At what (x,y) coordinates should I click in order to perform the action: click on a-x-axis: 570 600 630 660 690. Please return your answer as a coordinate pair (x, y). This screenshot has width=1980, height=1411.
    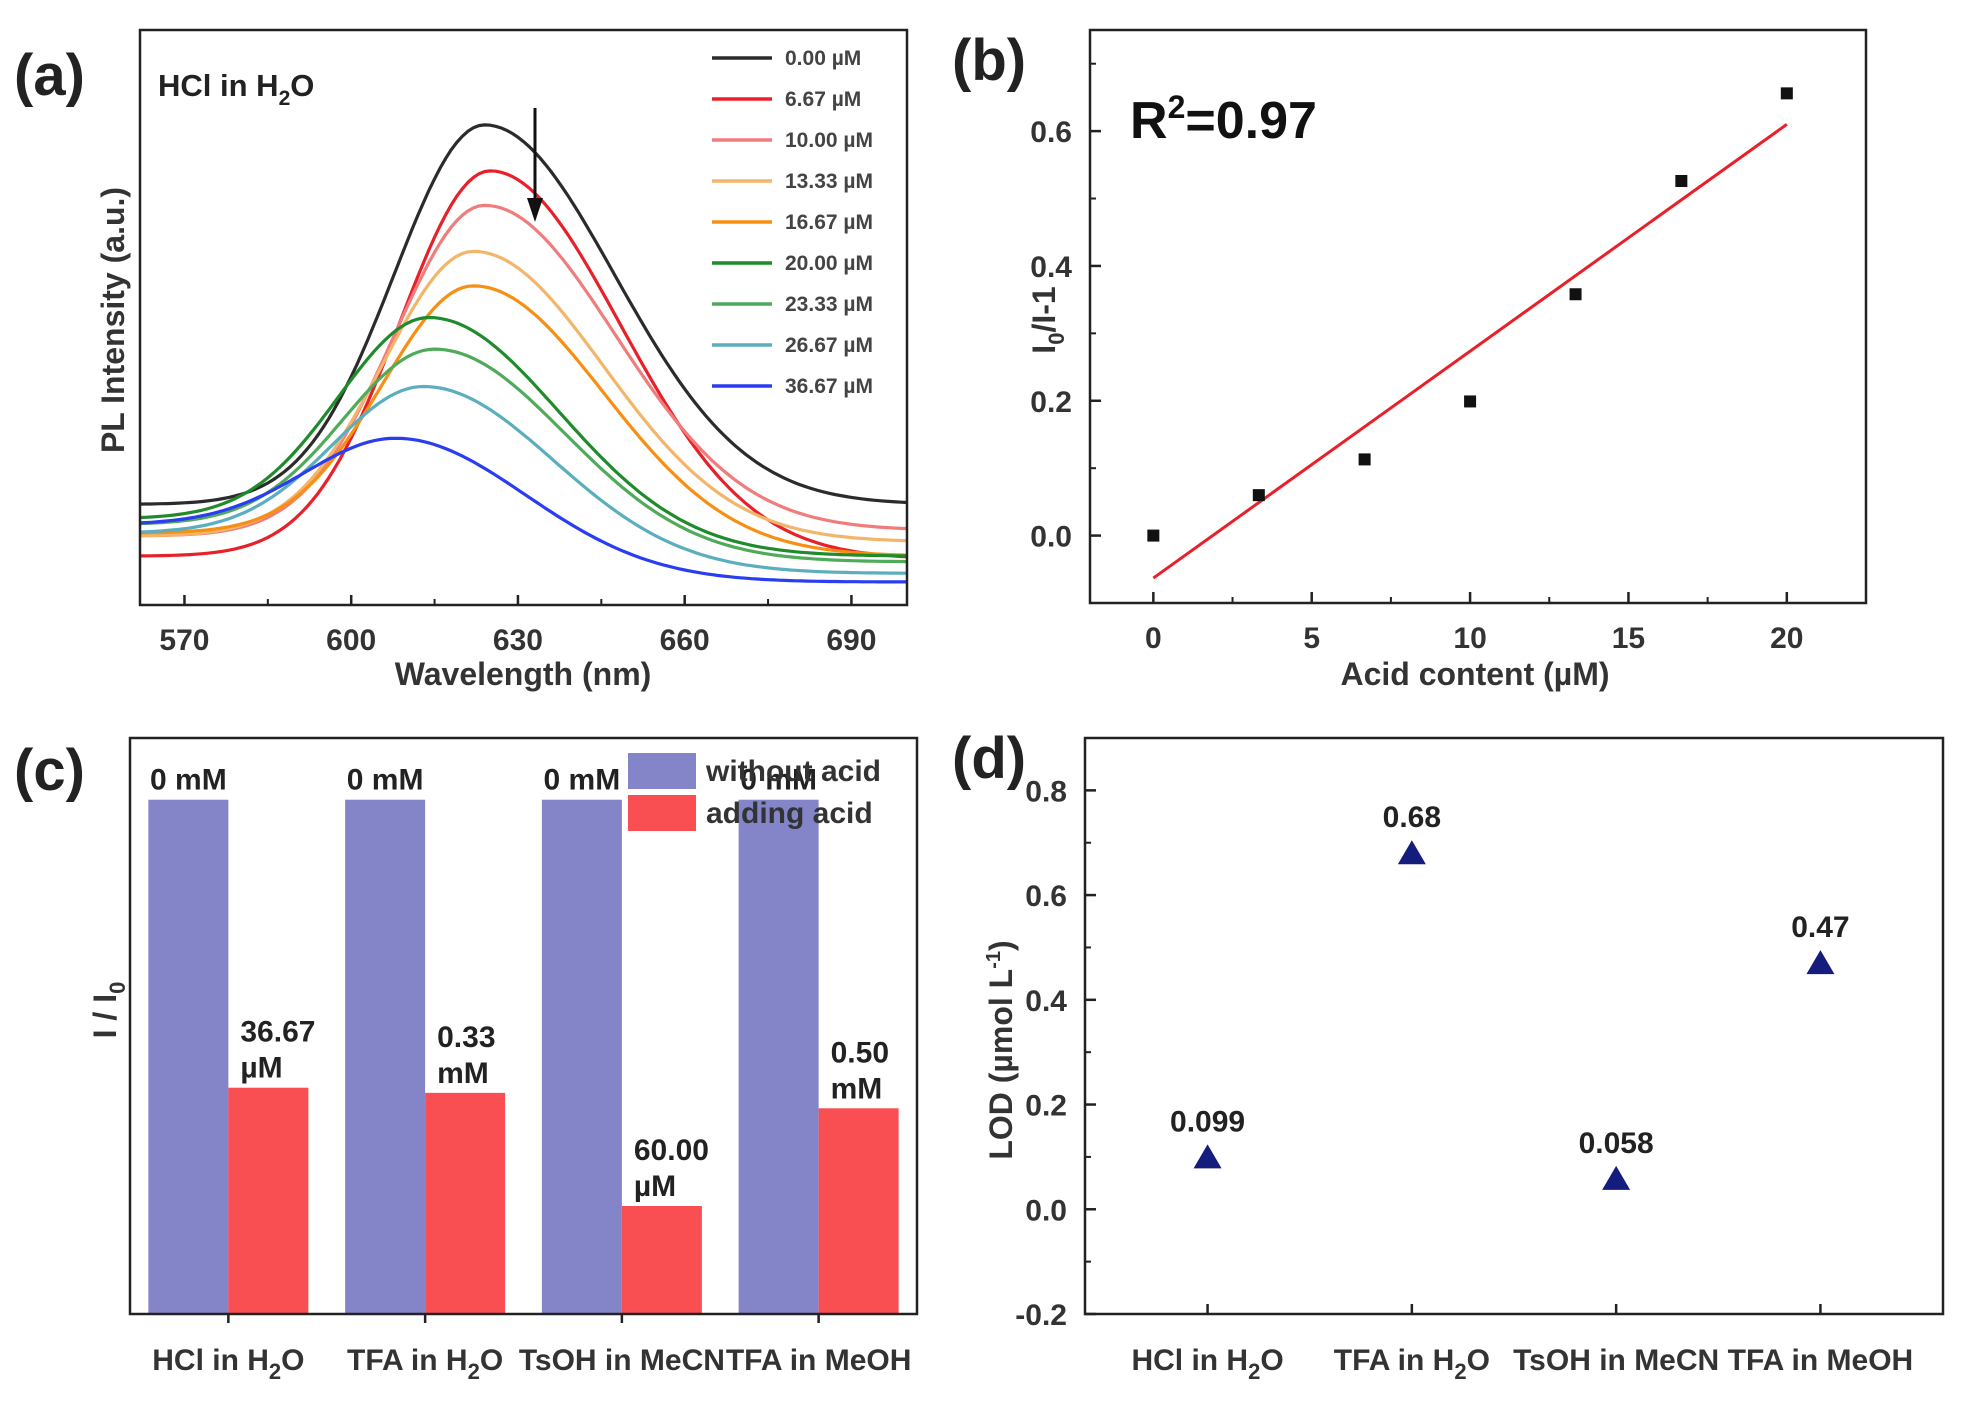
    Looking at the image, I should click on (517, 626).